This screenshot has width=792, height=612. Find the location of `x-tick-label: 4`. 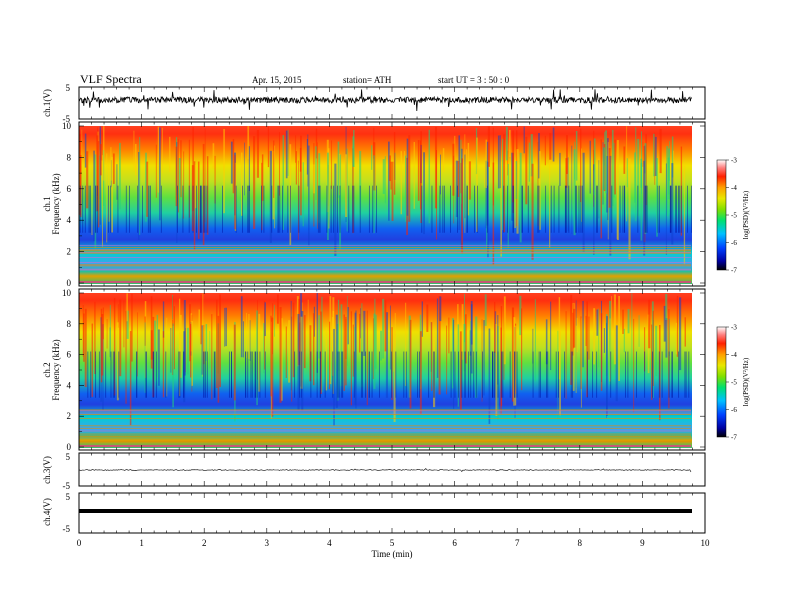

x-tick-label: 4 is located at coordinates (329, 543).